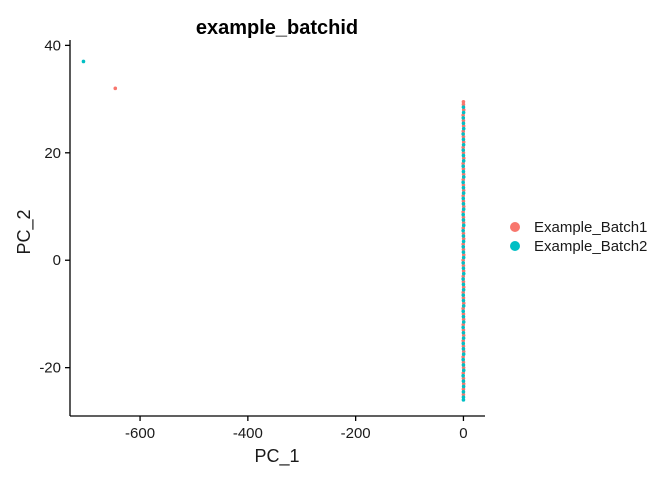  What do you see at coordinates (57, 260) in the screenshot?
I see `y-tick-label: 0` at bounding box center [57, 260].